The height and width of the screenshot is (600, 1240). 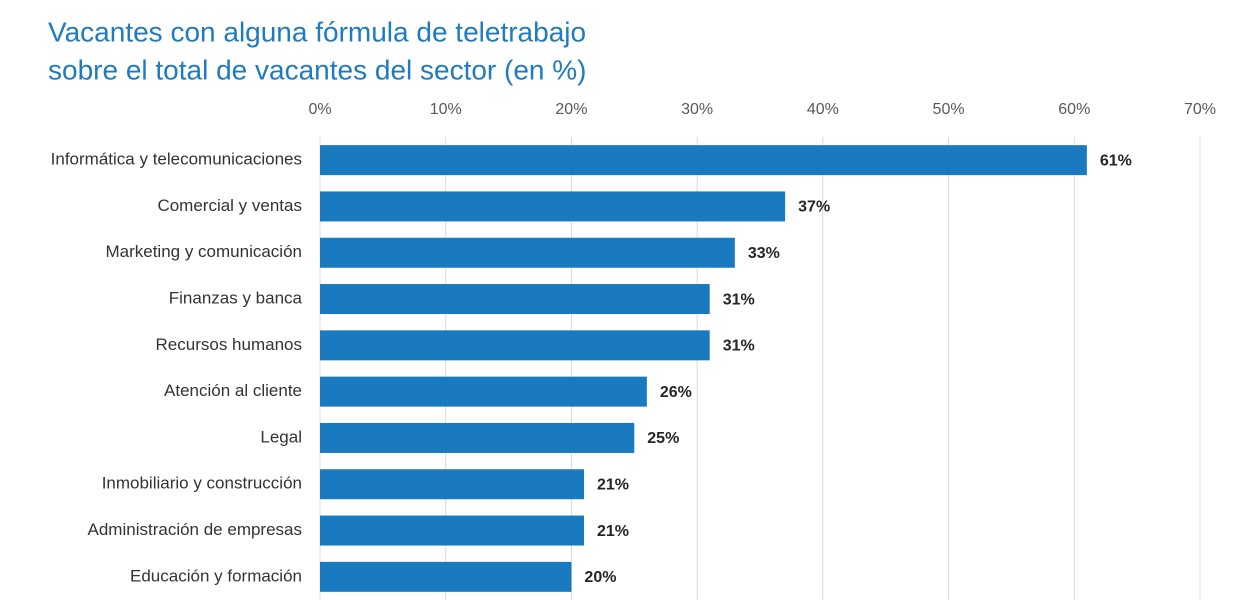 What do you see at coordinates (233, 390) in the screenshot?
I see `category-label: Atención al cliente` at bounding box center [233, 390].